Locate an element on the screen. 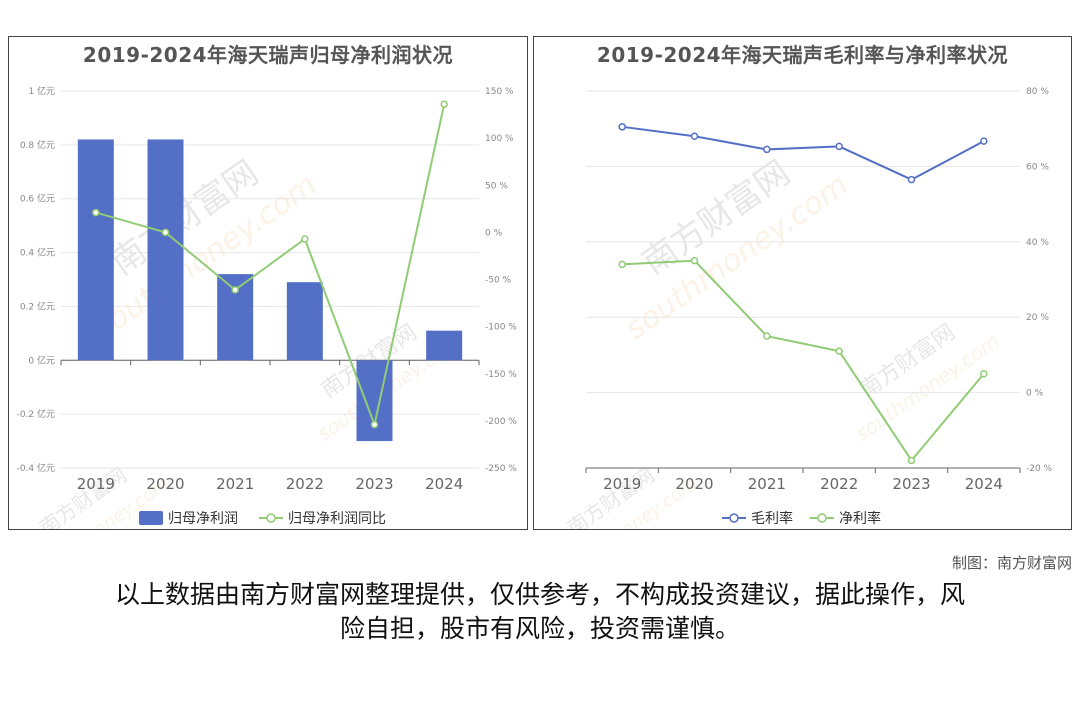  chart-credit: 制图：南方财富网 is located at coordinates (1011, 563).